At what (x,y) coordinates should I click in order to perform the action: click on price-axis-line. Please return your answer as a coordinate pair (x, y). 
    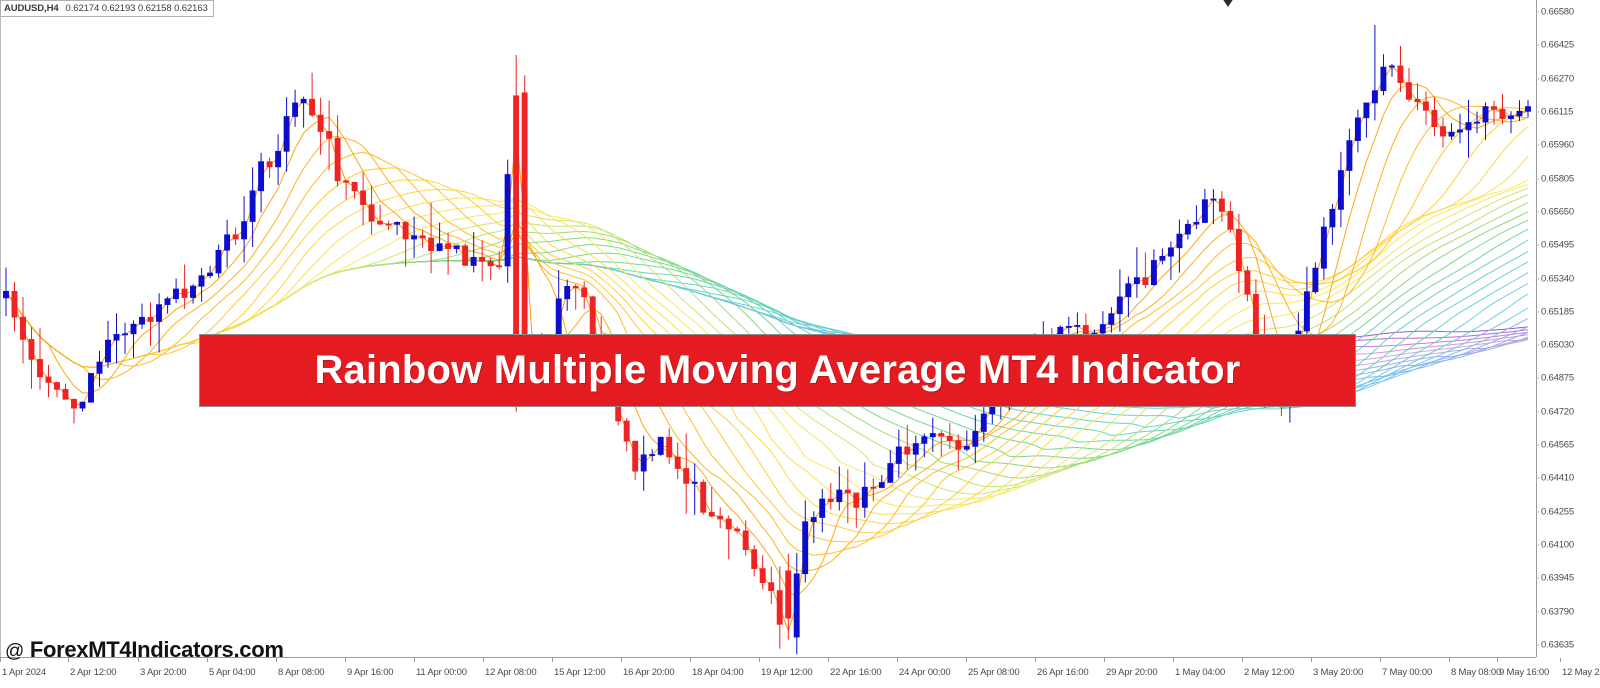
    Looking at the image, I should click on (1536, 328).